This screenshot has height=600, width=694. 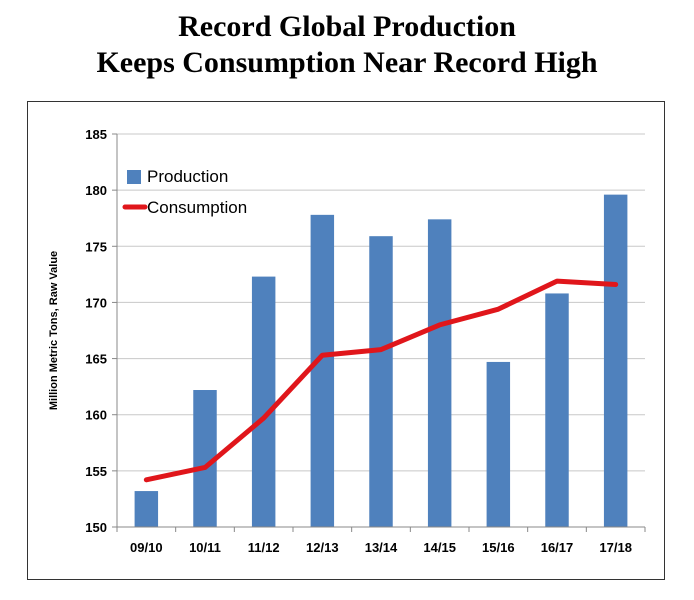 What do you see at coordinates (205, 547) in the screenshot?
I see `x-tick-label: 10/11` at bounding box center [205, 547].